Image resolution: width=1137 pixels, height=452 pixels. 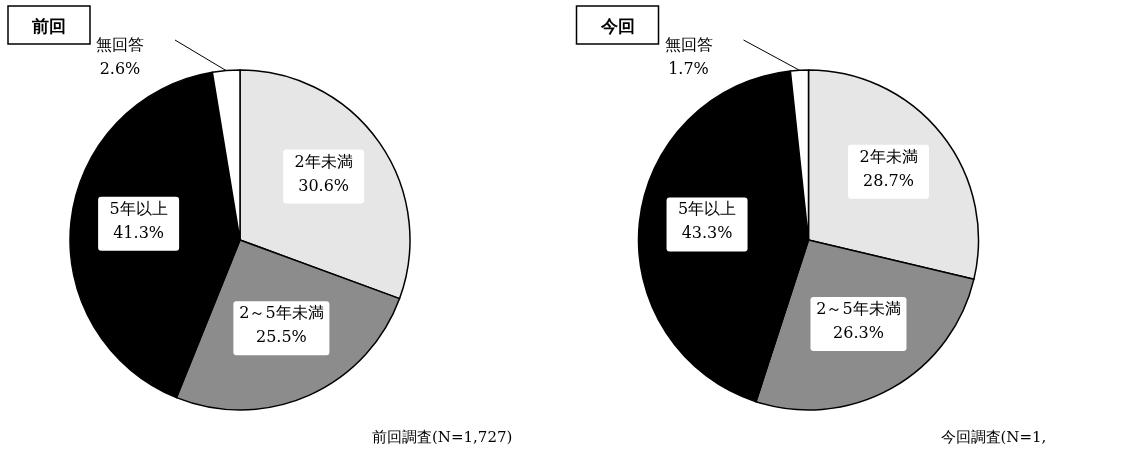 I want to click on data-label: 2.6%, so click(x=120, y=68).